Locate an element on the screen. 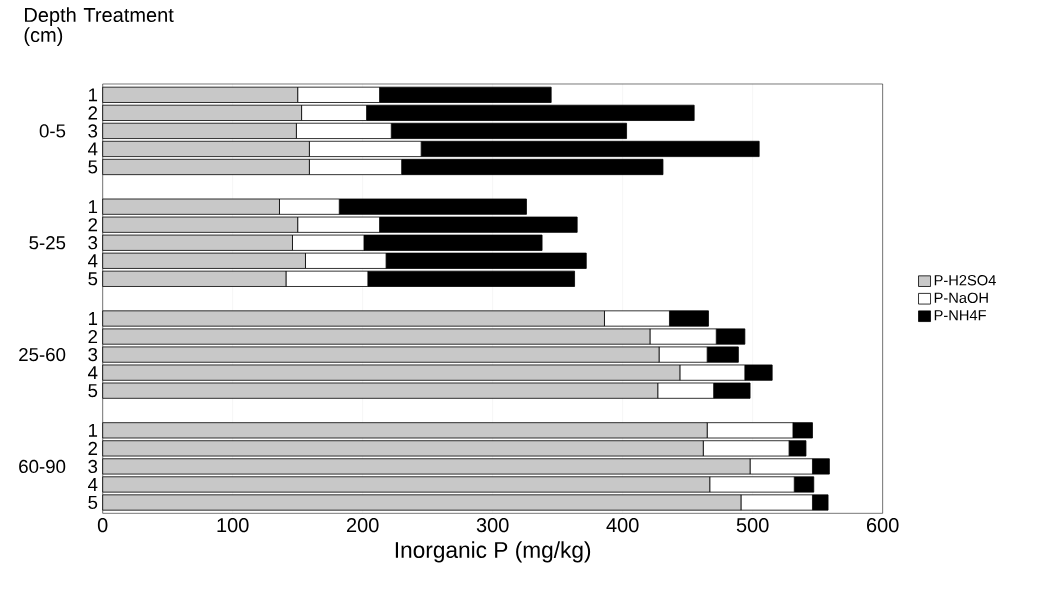 This screenshot has height=592, width=1040. text: 60-90 is located at coordinates (42, 466).